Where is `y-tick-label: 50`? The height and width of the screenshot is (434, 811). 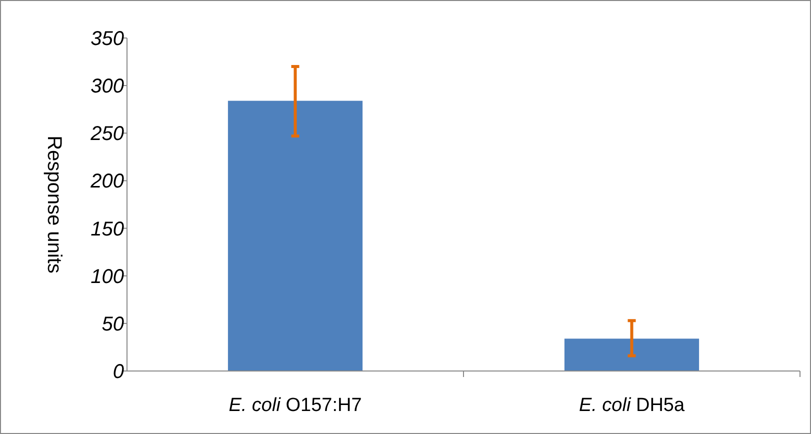 y-tick-label: 50 is located at coordinates (113, 324).